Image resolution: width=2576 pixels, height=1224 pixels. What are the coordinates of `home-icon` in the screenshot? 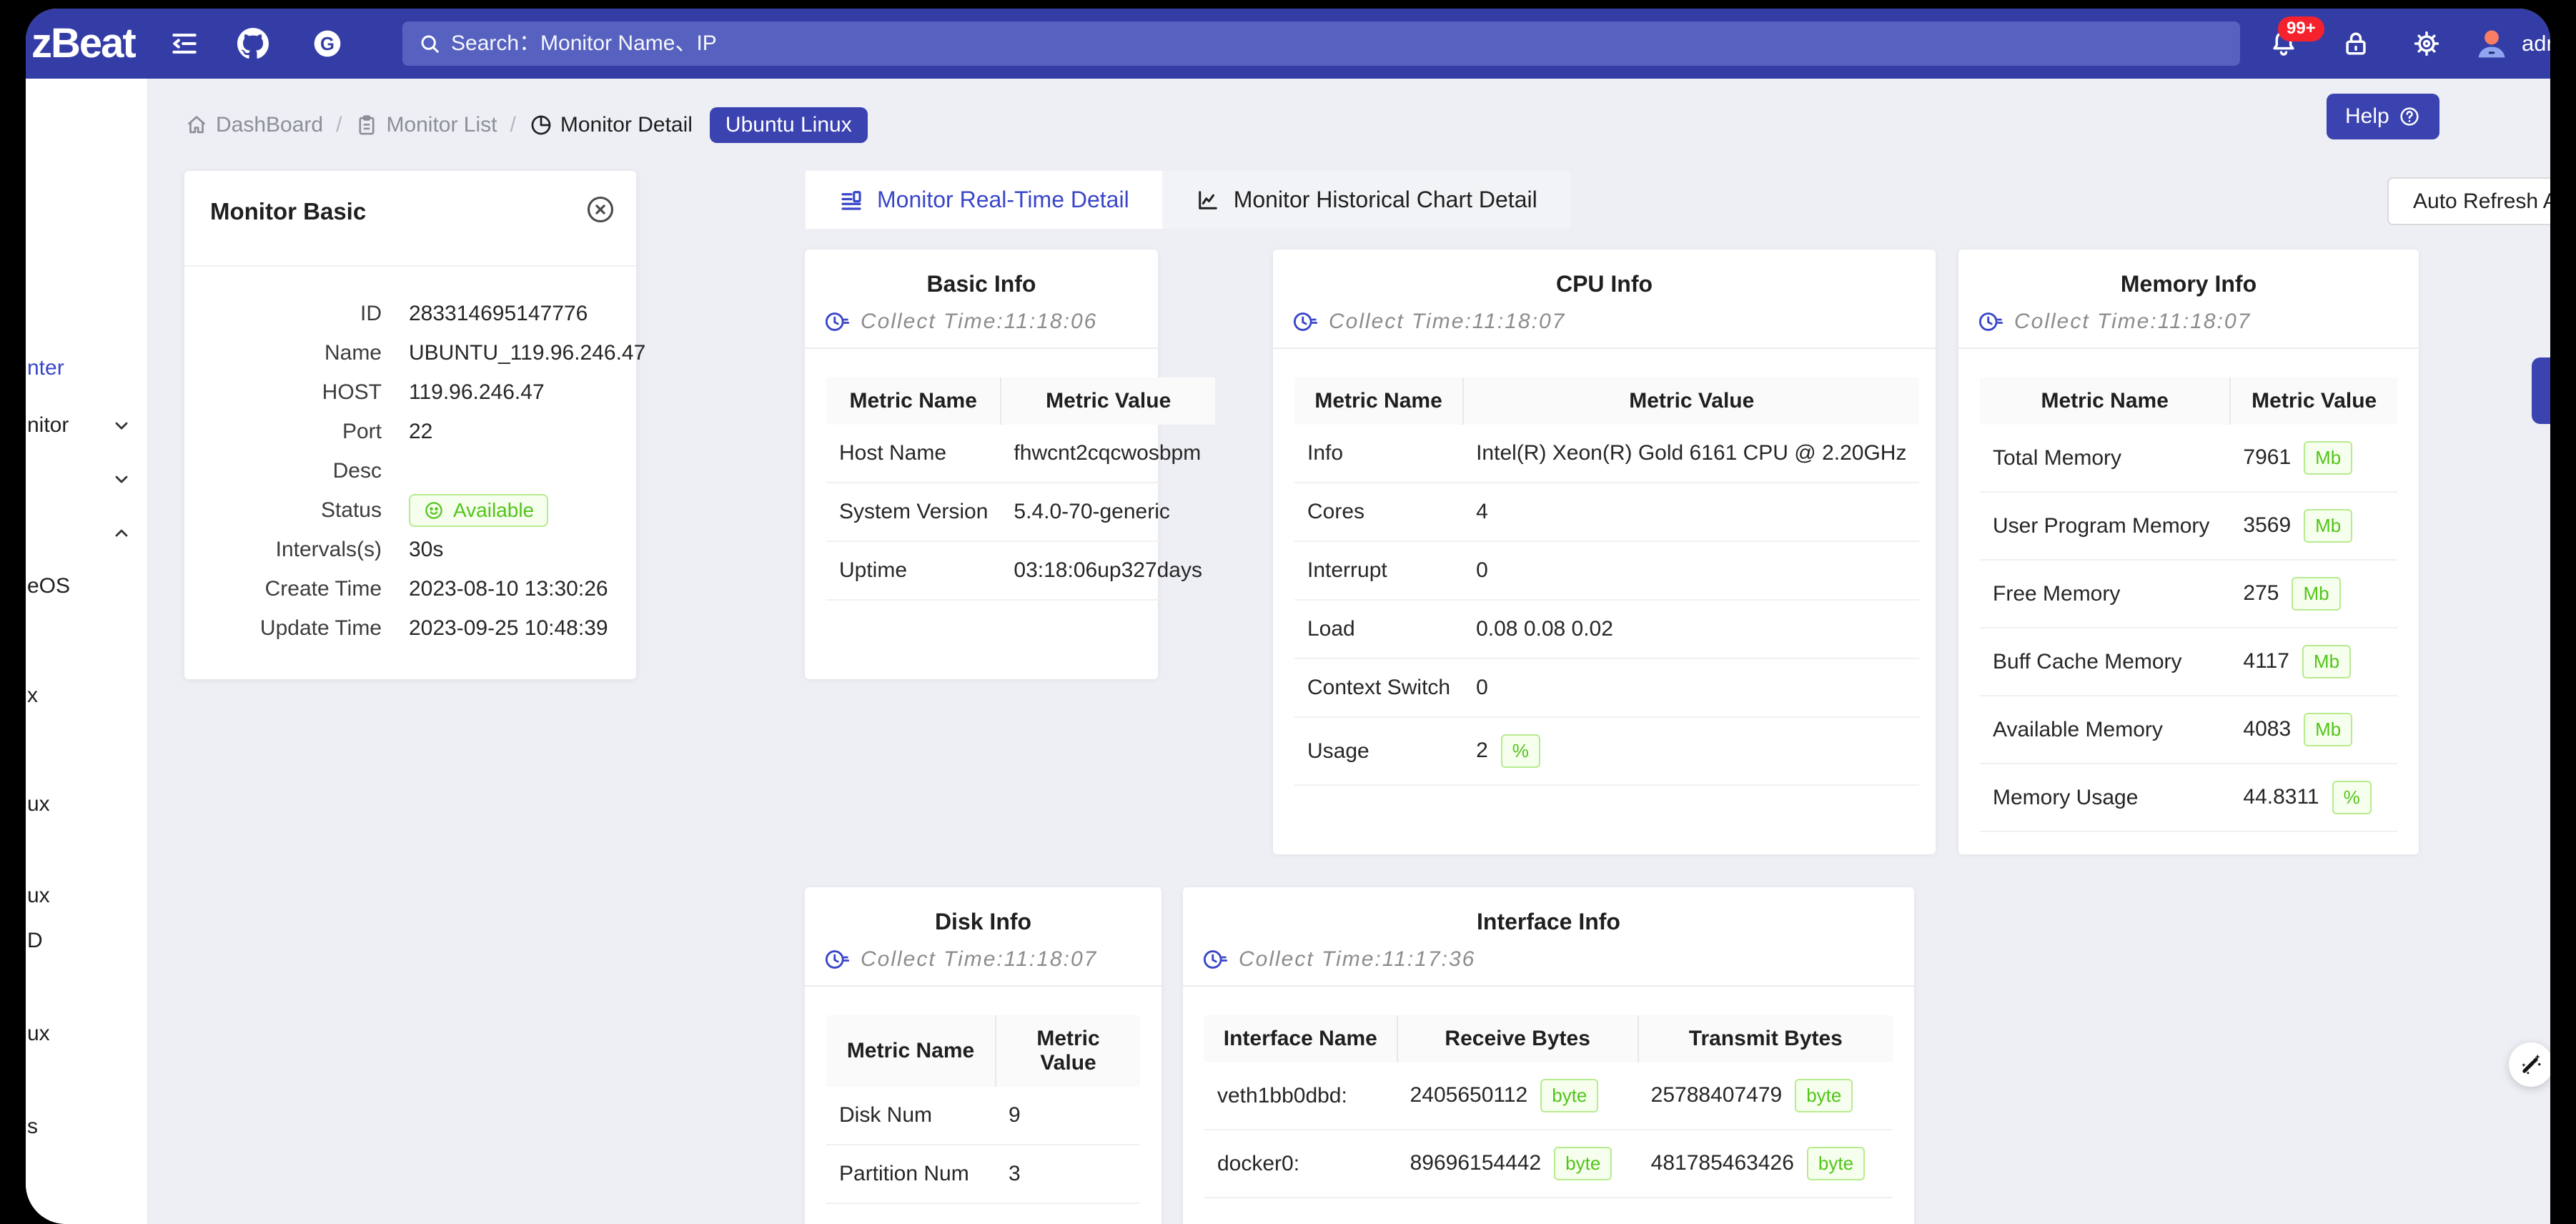 It's located at (197, 125).